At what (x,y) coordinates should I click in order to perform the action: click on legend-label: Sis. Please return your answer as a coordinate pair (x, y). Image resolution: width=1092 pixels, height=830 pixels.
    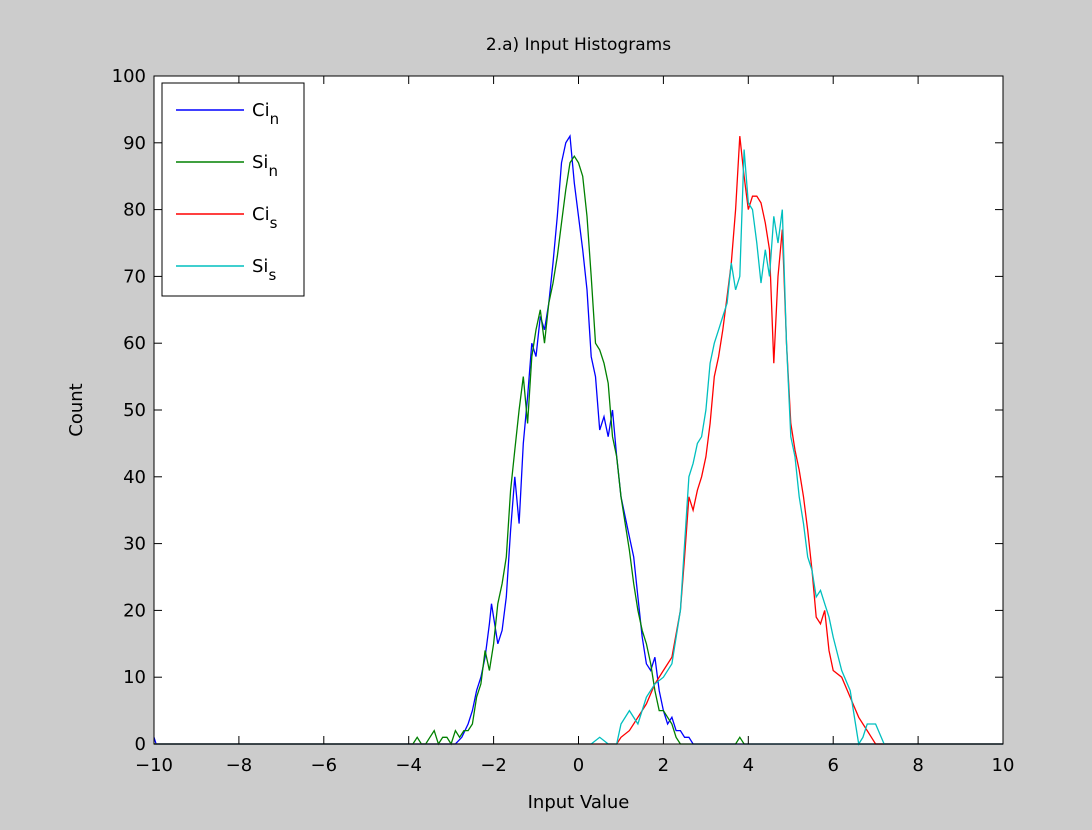
    Looking at the image, I should click on (264, 270).